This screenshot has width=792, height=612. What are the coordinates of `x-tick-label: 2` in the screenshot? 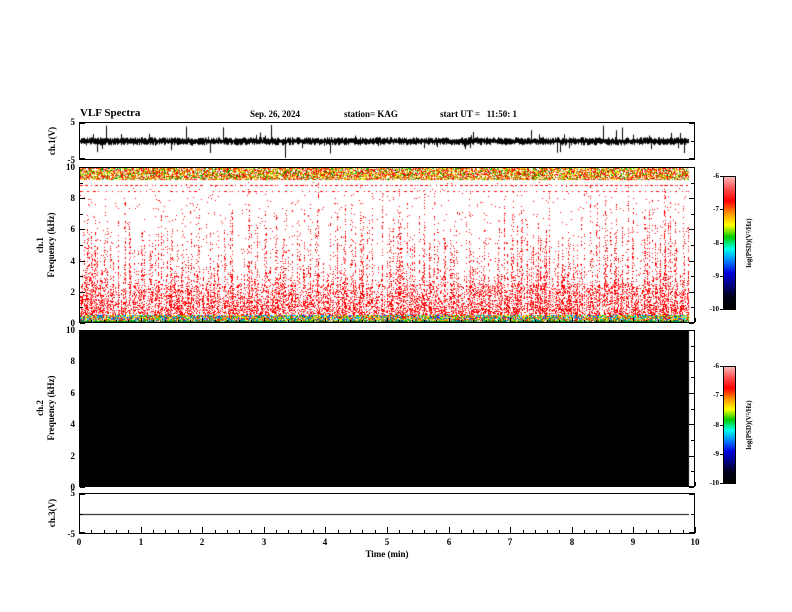 It's located at (202, 542).